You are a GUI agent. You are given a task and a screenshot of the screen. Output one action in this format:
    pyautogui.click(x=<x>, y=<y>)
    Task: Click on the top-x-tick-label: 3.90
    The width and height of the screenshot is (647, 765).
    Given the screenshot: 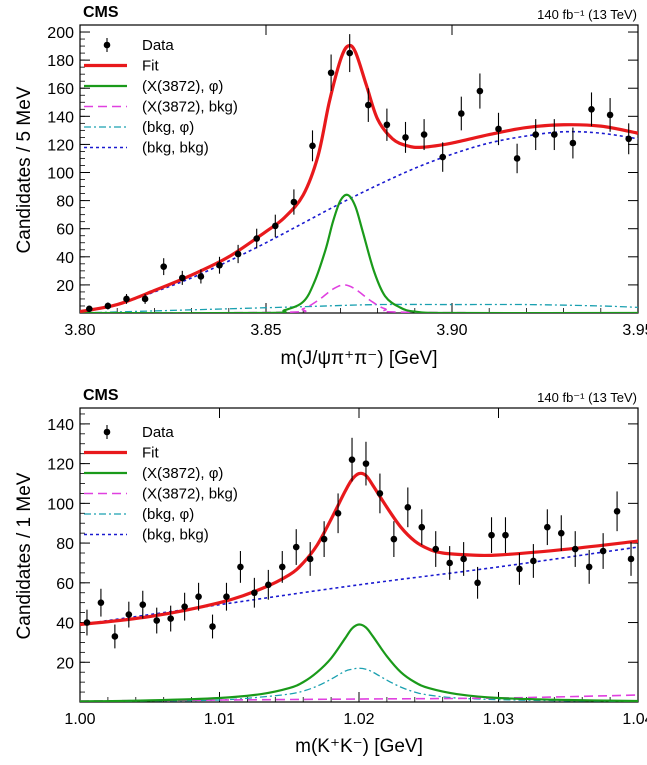 What is the action you would take?
    pyautogui.click(x=451, y=330)
    